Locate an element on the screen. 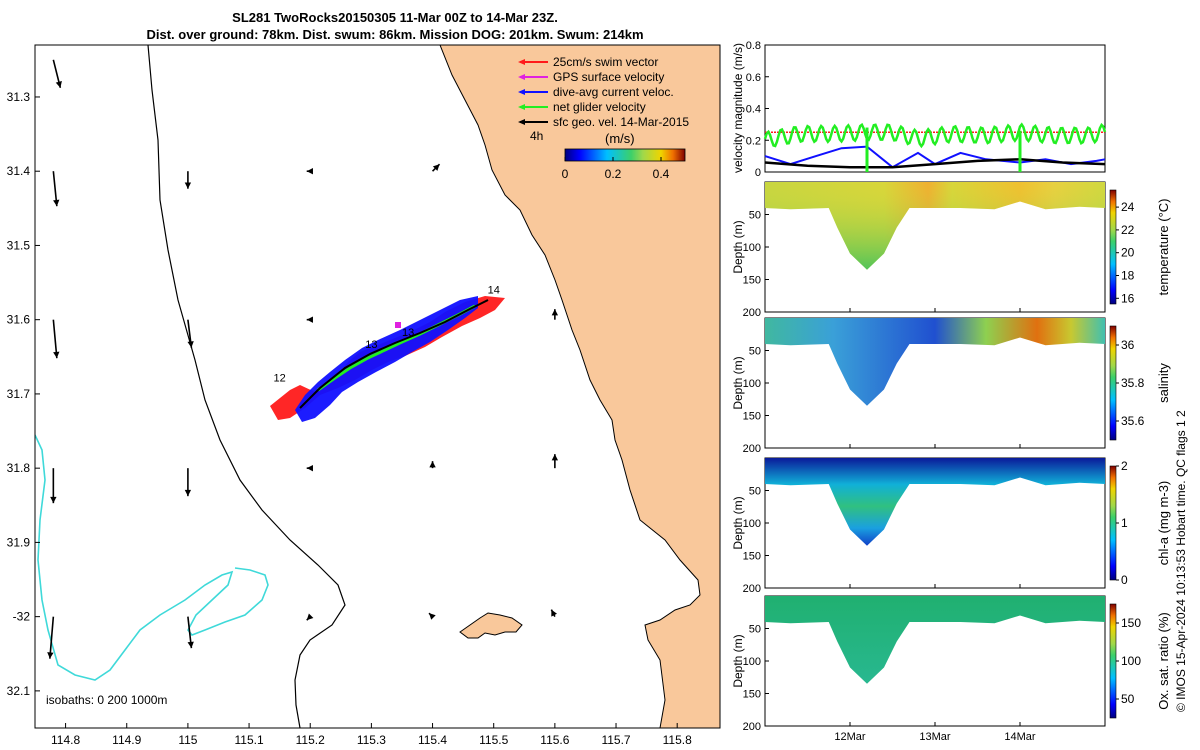  velocity-y-axis: 0 0.2 0.4 0.6 0.8 is located at coordinates (757, 109).